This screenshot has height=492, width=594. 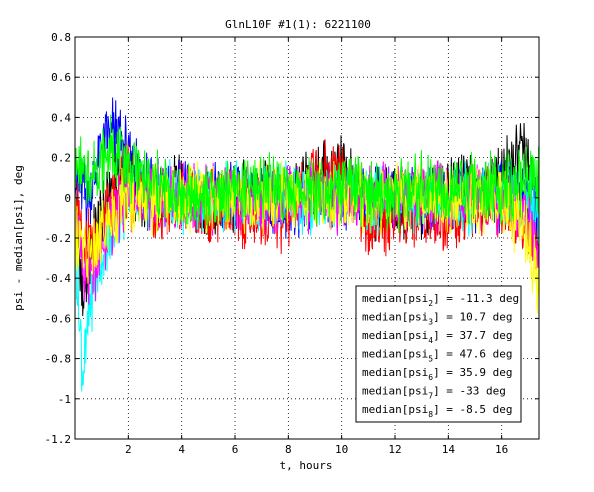 I want to click on y-tick-label: -0.6, so click(x=58, y=318).